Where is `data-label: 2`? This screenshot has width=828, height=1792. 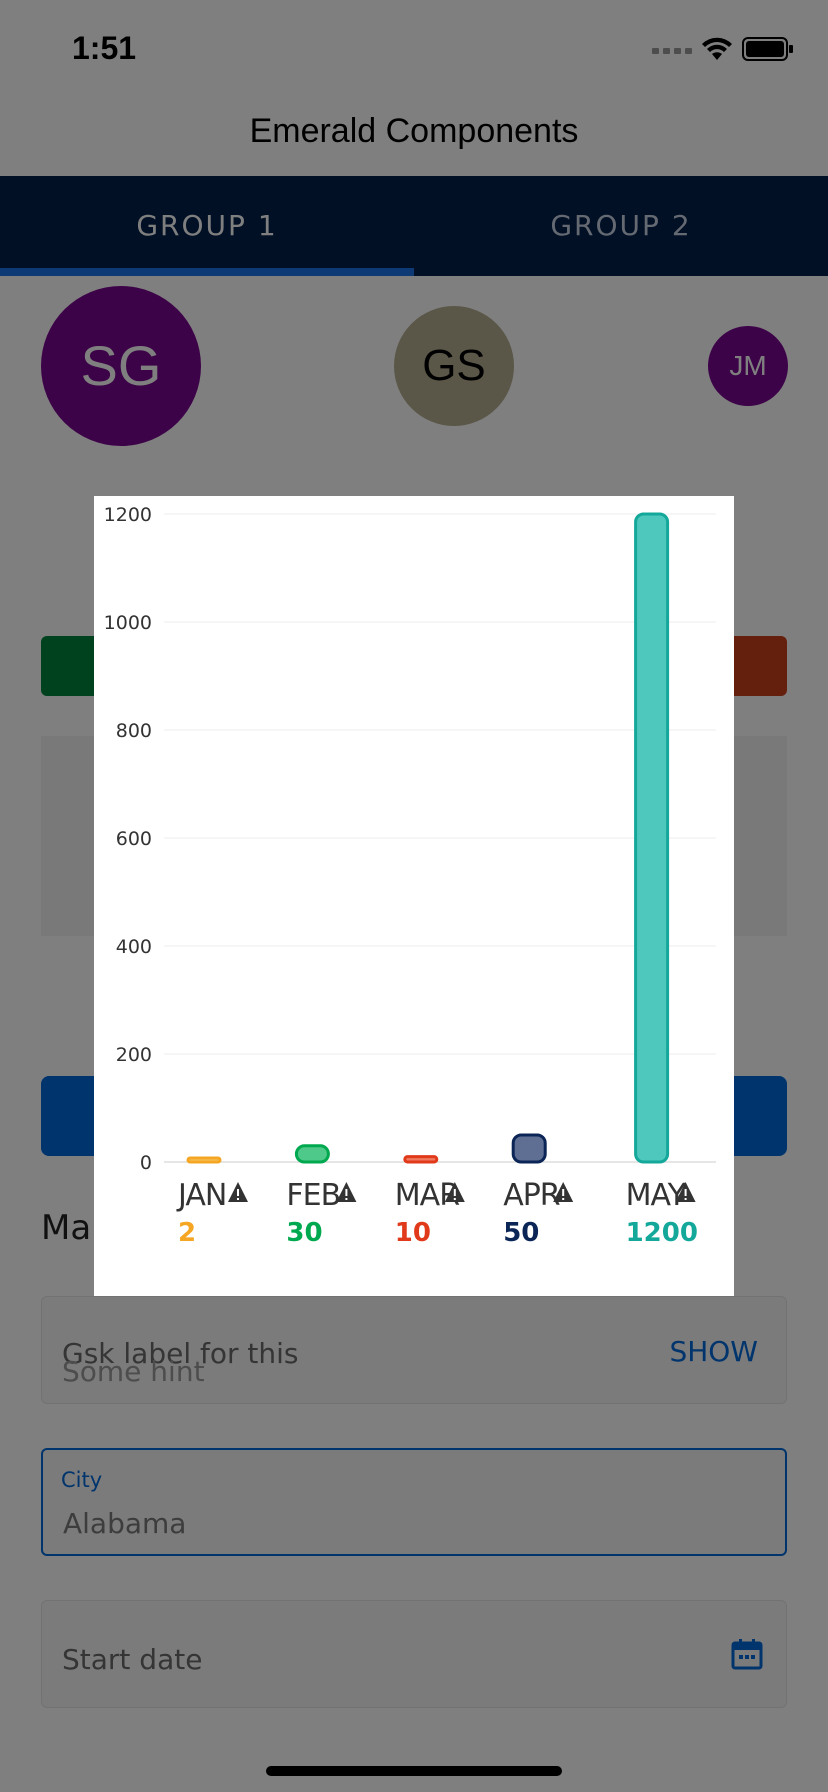 data-label: 2 is located at coordinates (187, 1233).